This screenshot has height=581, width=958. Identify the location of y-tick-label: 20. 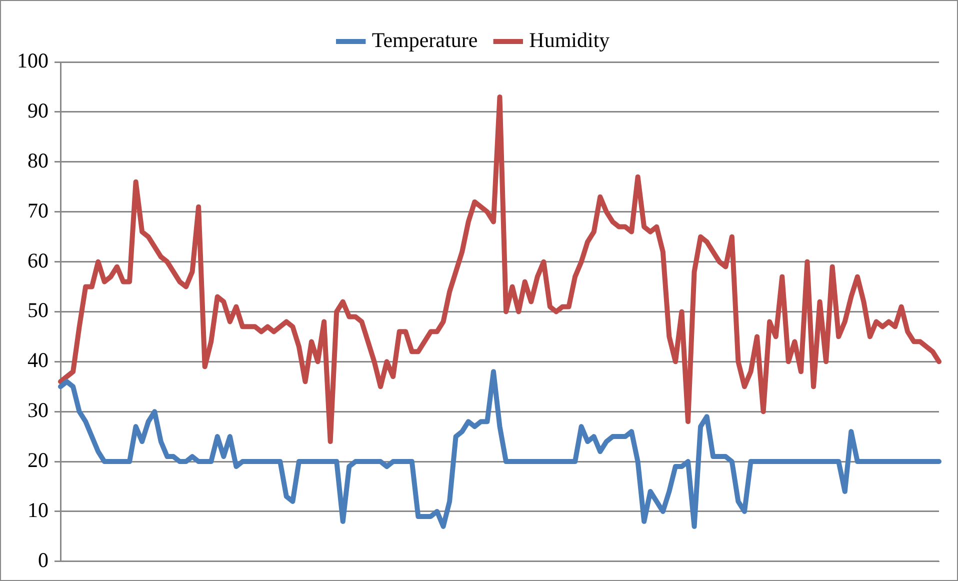
(38, 460).